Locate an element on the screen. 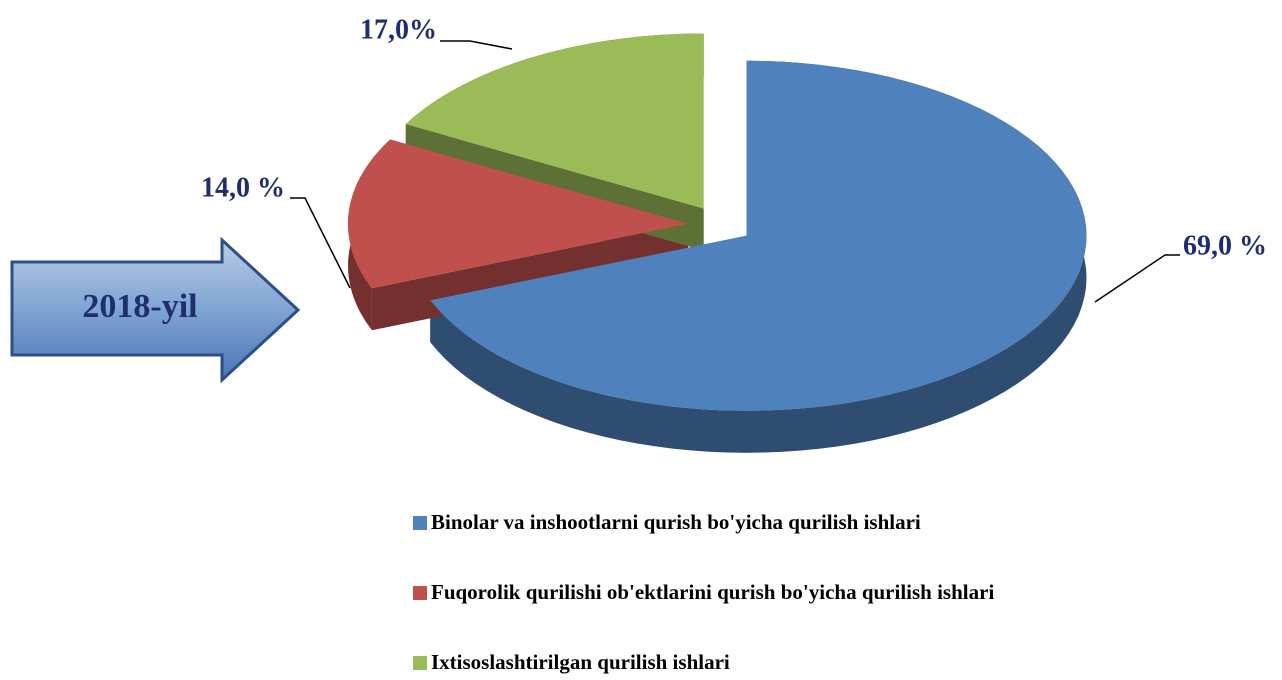 This screenshot has width=1282, height=680. data-label: 69,0 % is located at coordinates (1225, 245).